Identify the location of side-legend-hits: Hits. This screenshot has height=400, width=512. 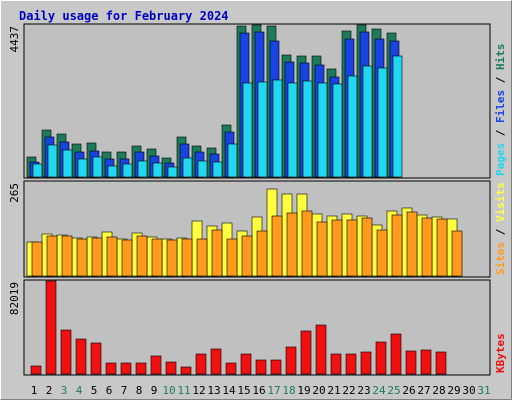
(500, 57).